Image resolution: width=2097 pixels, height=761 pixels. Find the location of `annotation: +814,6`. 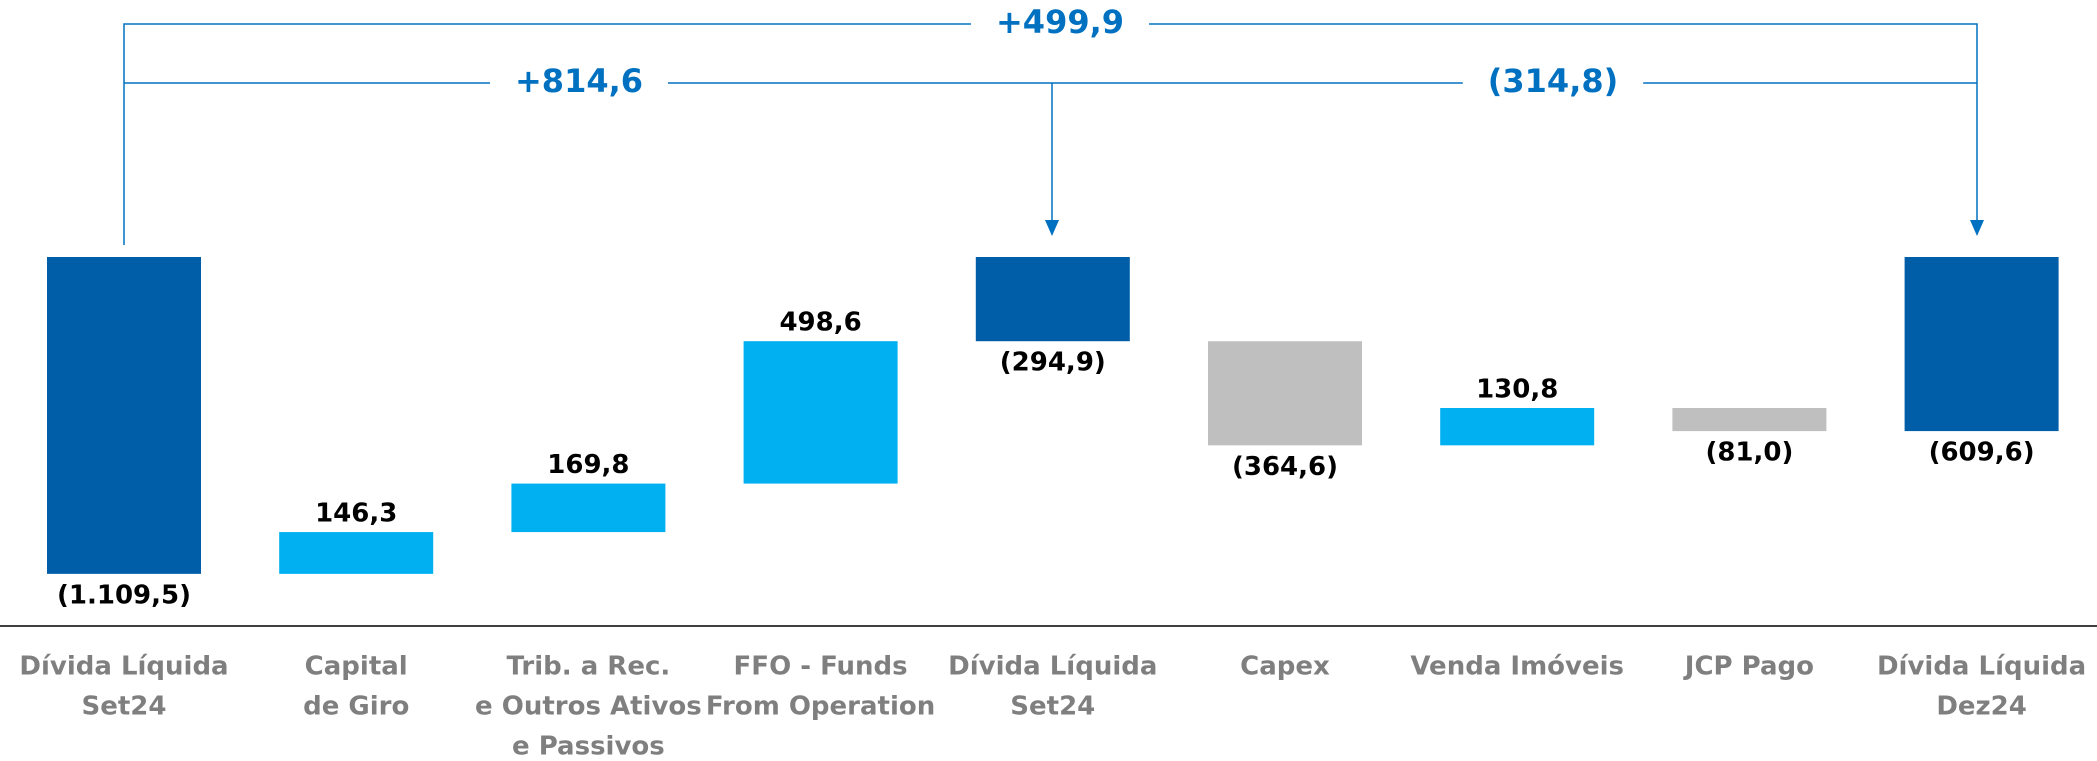

annotation: +814,6 is located at coordinates (579, 81).